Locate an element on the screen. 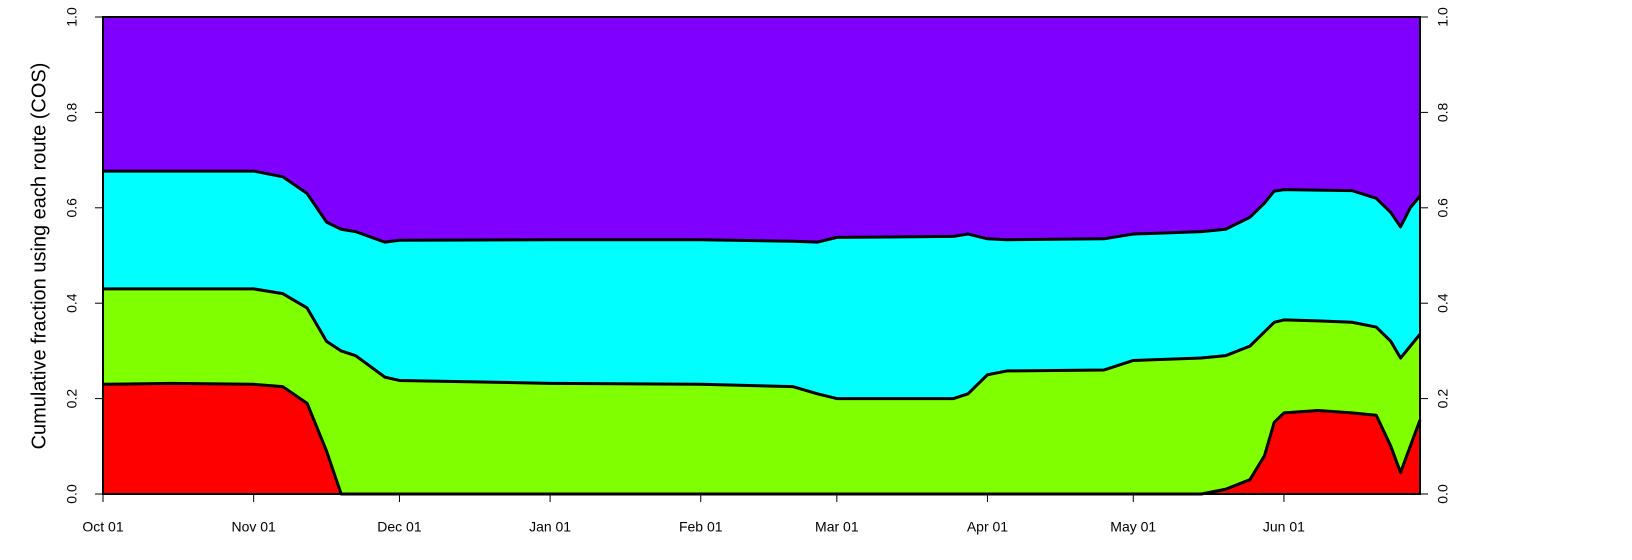  y-tick-label: 0.4 is located at coordinates (72, 303).